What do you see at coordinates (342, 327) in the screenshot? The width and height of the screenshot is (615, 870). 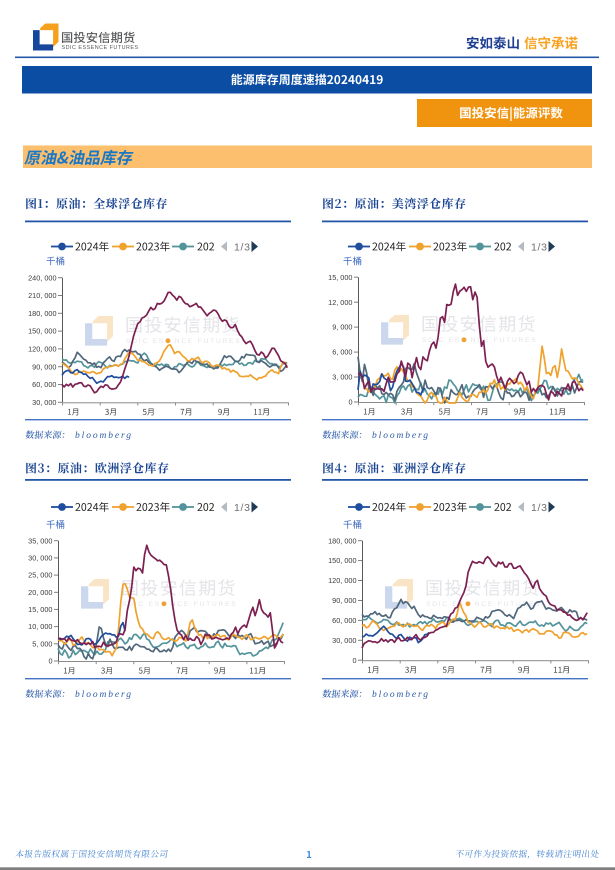 I see `svg-text: 9, 000` at bounding box center [342, 327].